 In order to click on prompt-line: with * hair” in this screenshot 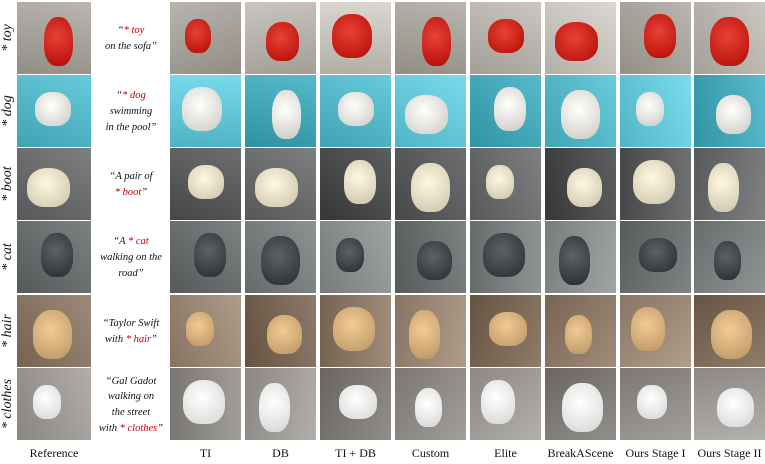, I will do `click(131, 340)`.